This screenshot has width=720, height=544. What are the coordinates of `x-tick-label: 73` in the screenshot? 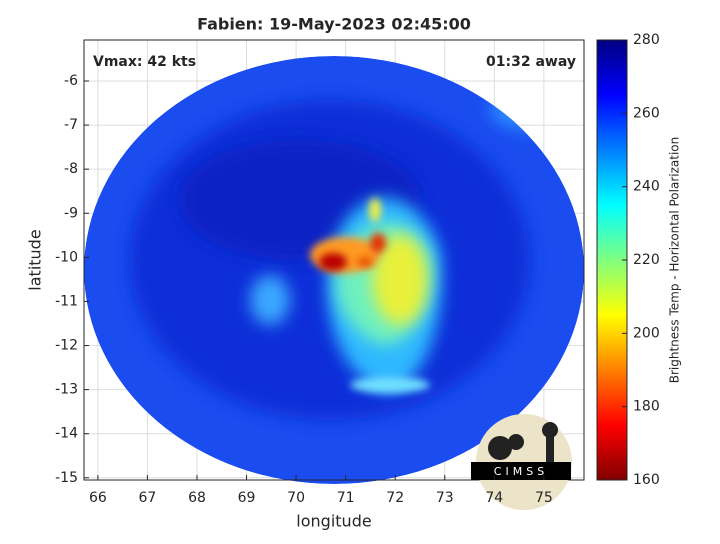 It's located at (445, 498).